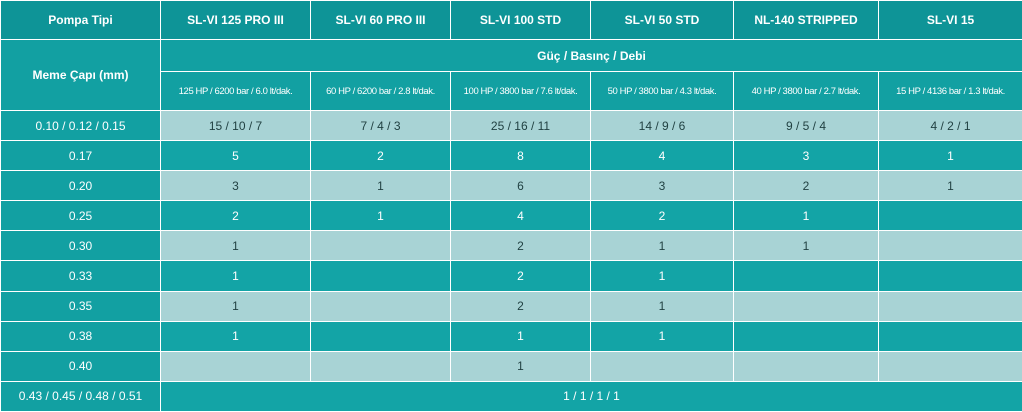  What do you see at coordinates (235, 20) in the screenshot?
I see `column-header: SL-VI 125 PRO III` at bounding box center [235, 20].